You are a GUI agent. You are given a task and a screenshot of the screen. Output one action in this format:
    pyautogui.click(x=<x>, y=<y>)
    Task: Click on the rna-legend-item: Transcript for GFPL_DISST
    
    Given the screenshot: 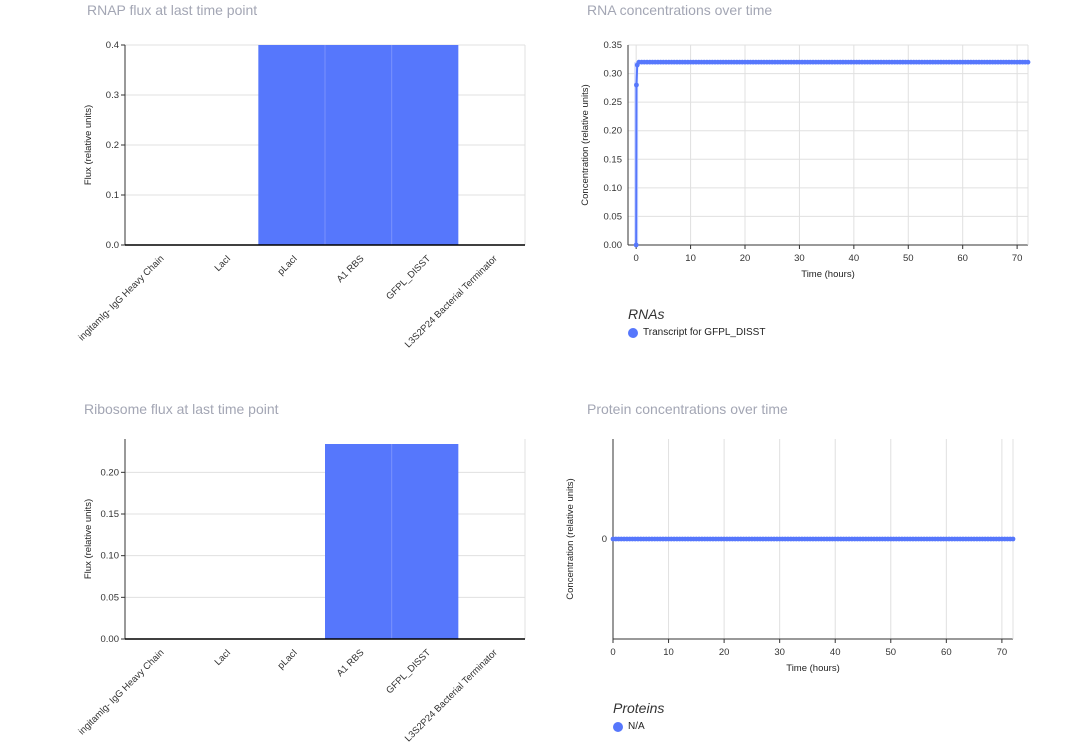 What is the action you would take?
    pyautogui.click(x=696, y=332)
    